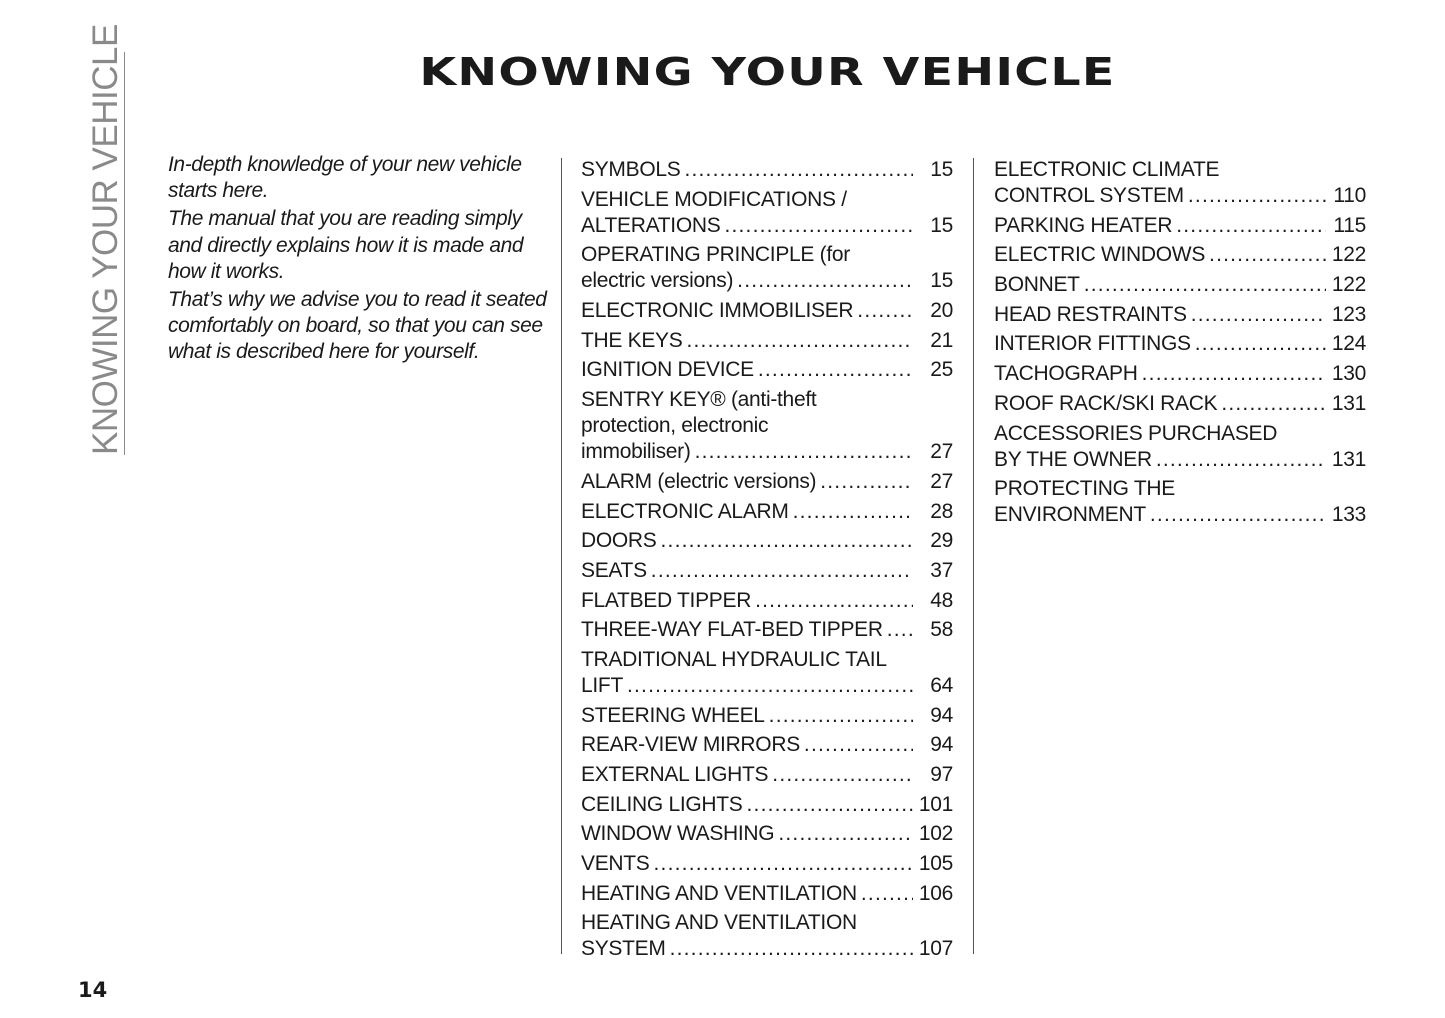  I want to click on toc-entry: ALARM (electric versions) 27, so click(767, 482).